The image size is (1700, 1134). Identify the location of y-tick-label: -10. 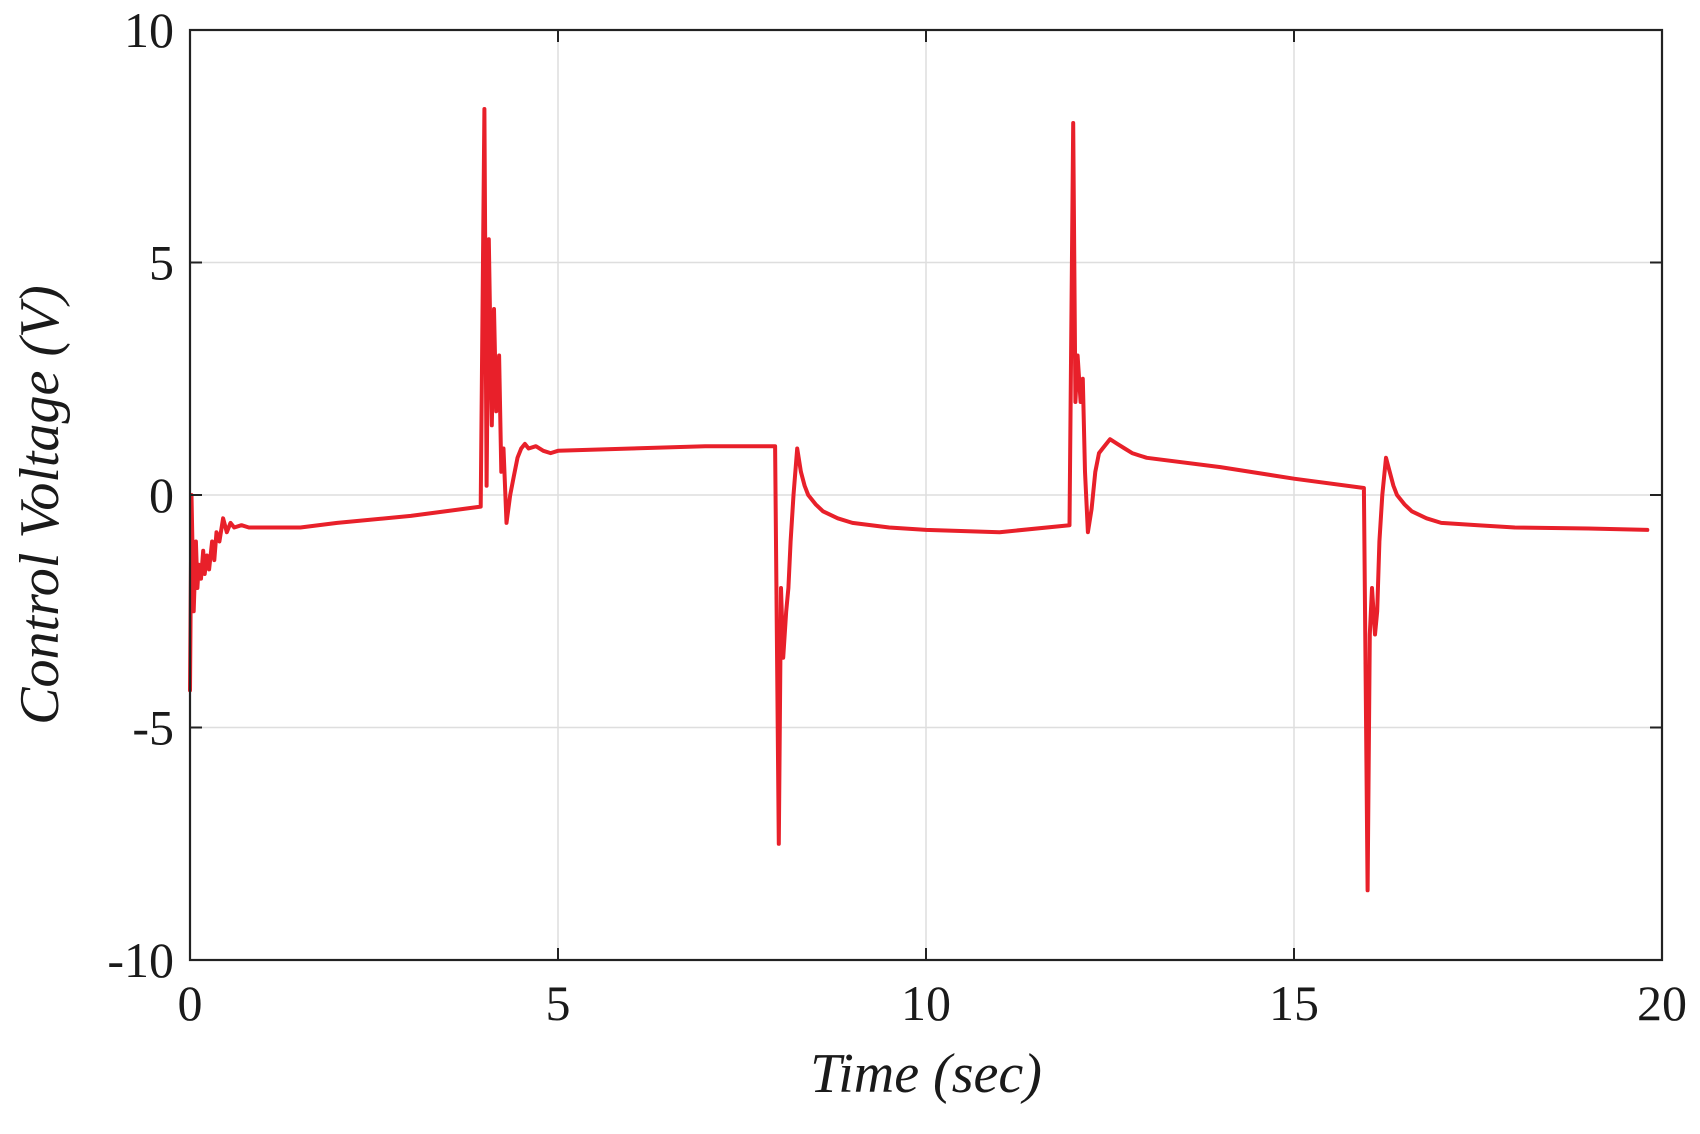
(140, 960).